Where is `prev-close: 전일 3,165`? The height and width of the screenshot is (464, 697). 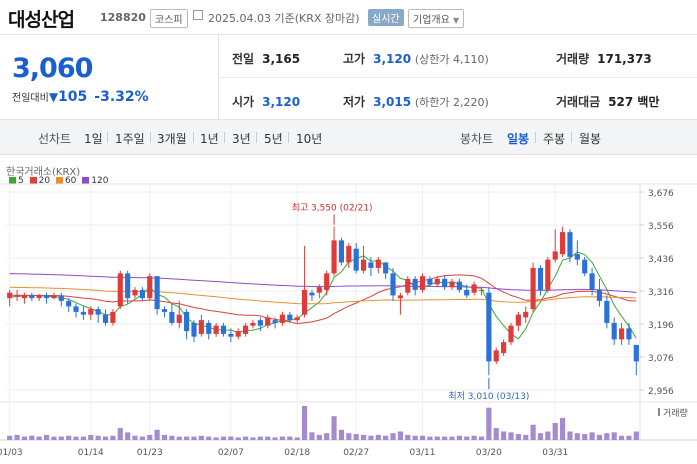
prev-close: 전일 3,165 is located at coordinates (266, 58).